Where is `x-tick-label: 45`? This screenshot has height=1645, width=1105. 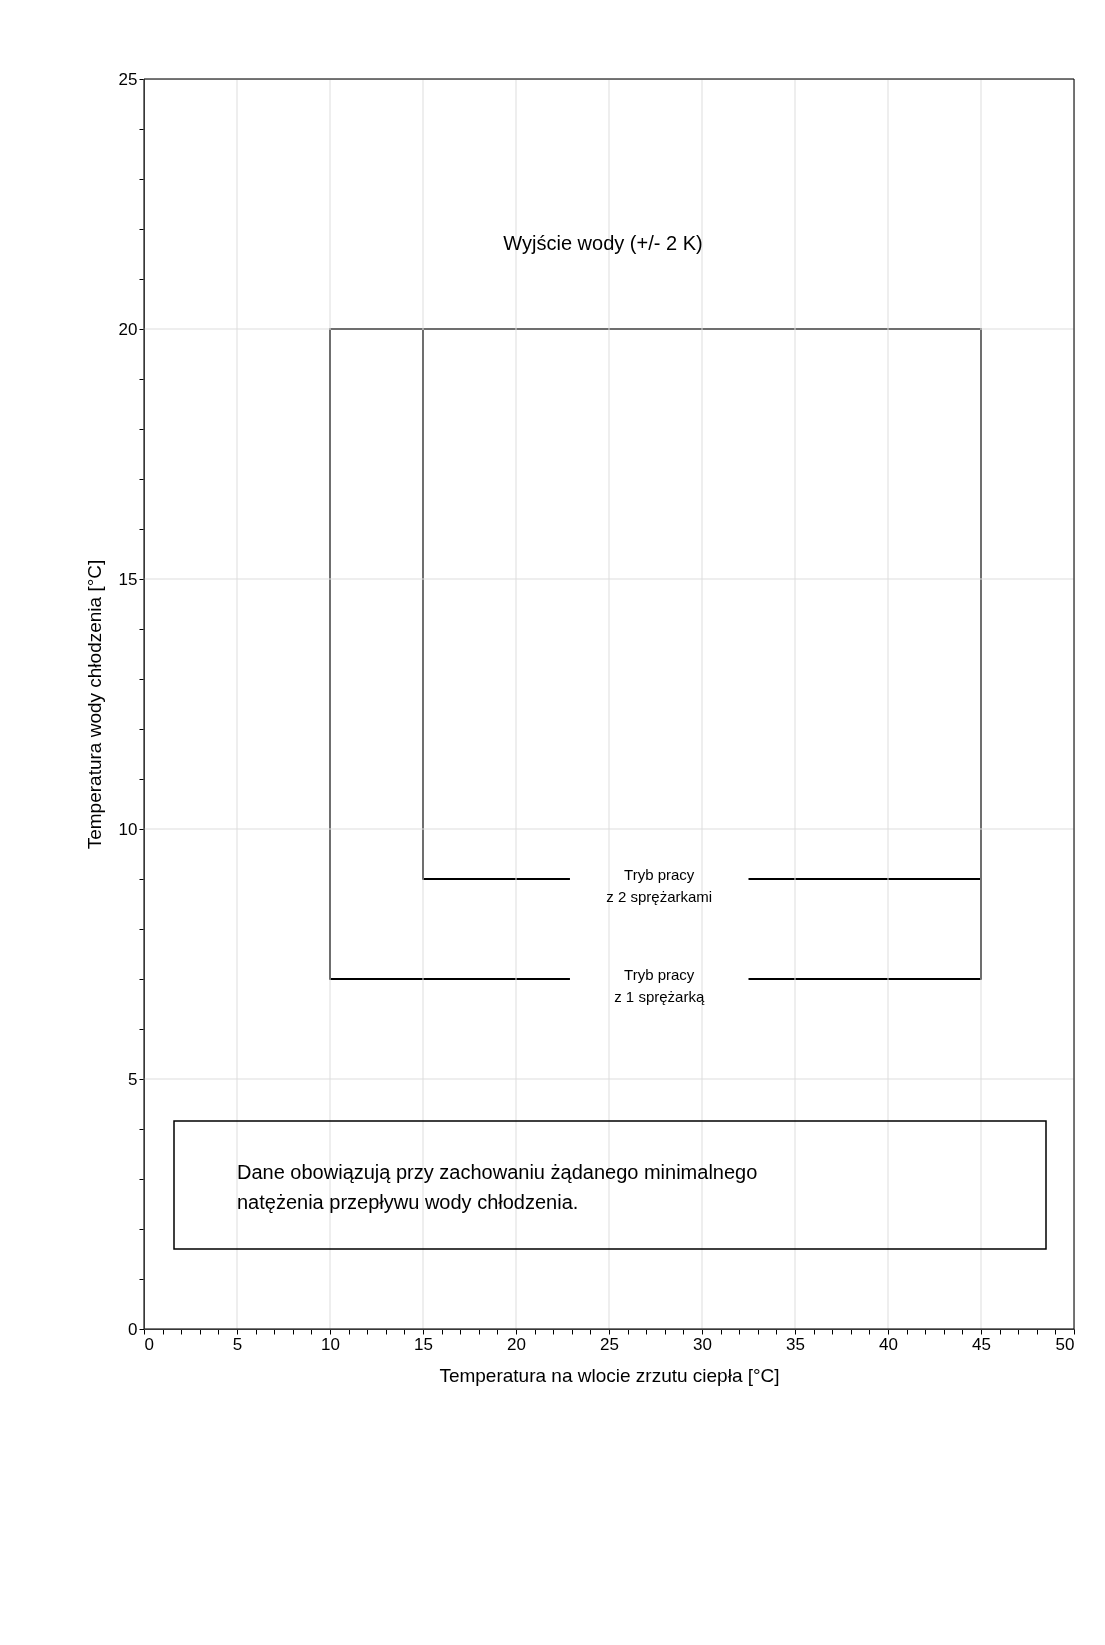
x-tick-label: 45 is located at coordinates (981, 1344).